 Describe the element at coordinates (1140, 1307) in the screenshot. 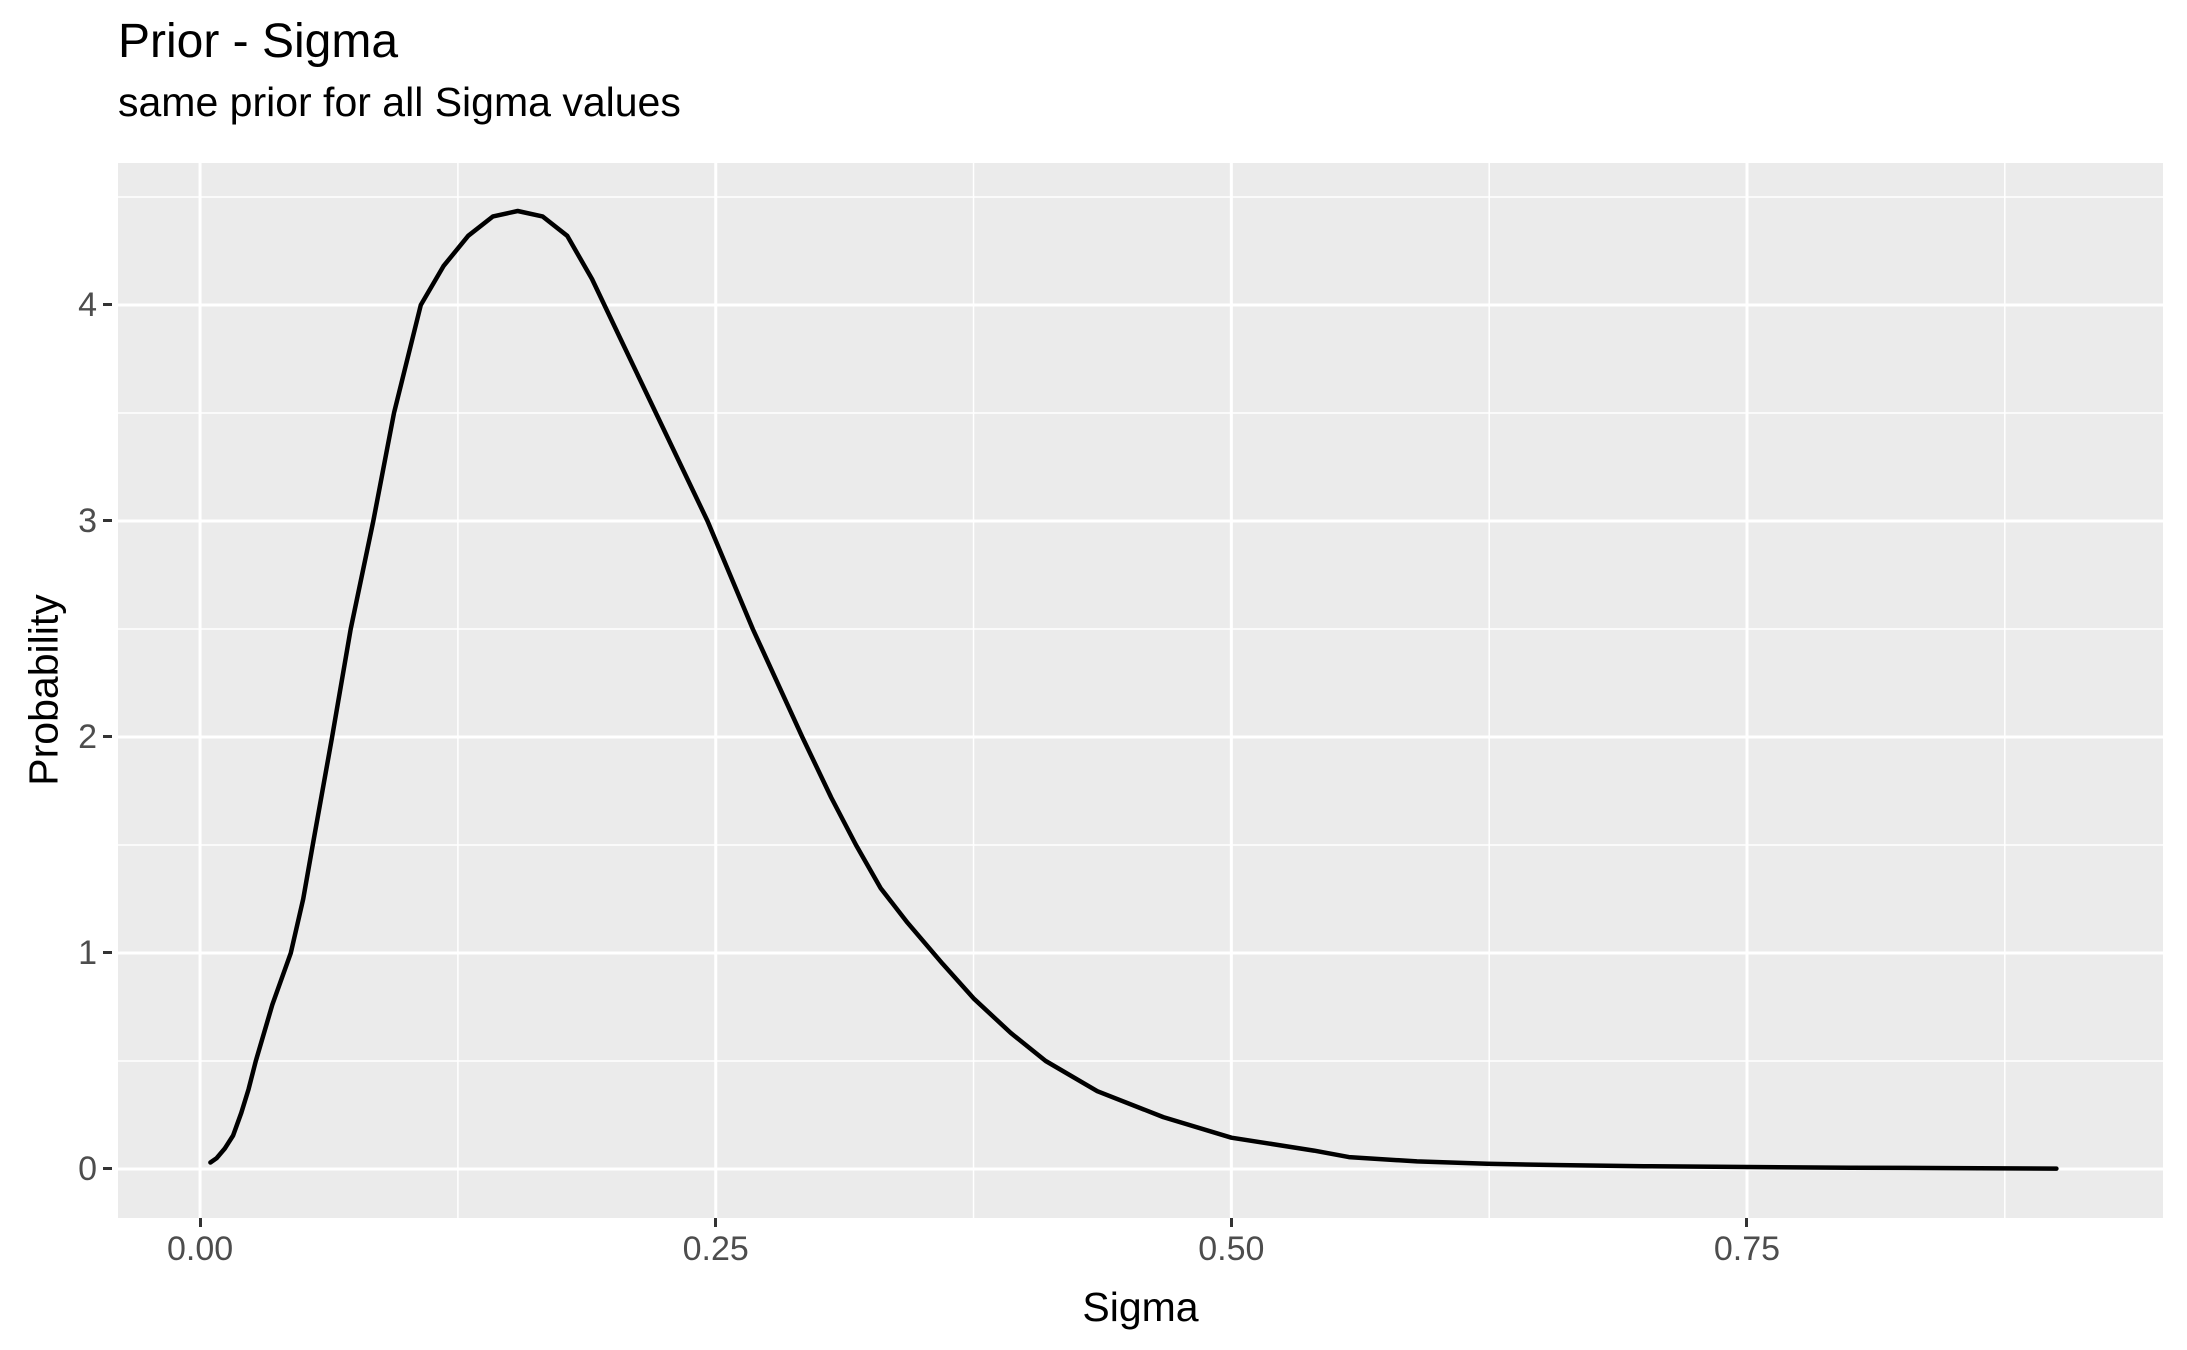

I see `x-axis-title: Sigma` at that location.